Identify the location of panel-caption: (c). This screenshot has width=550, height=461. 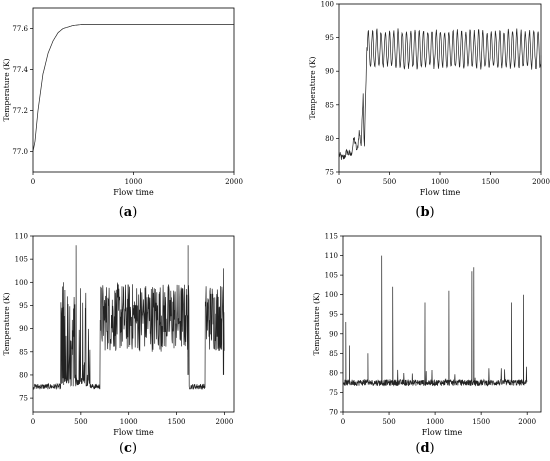
(128, 448).